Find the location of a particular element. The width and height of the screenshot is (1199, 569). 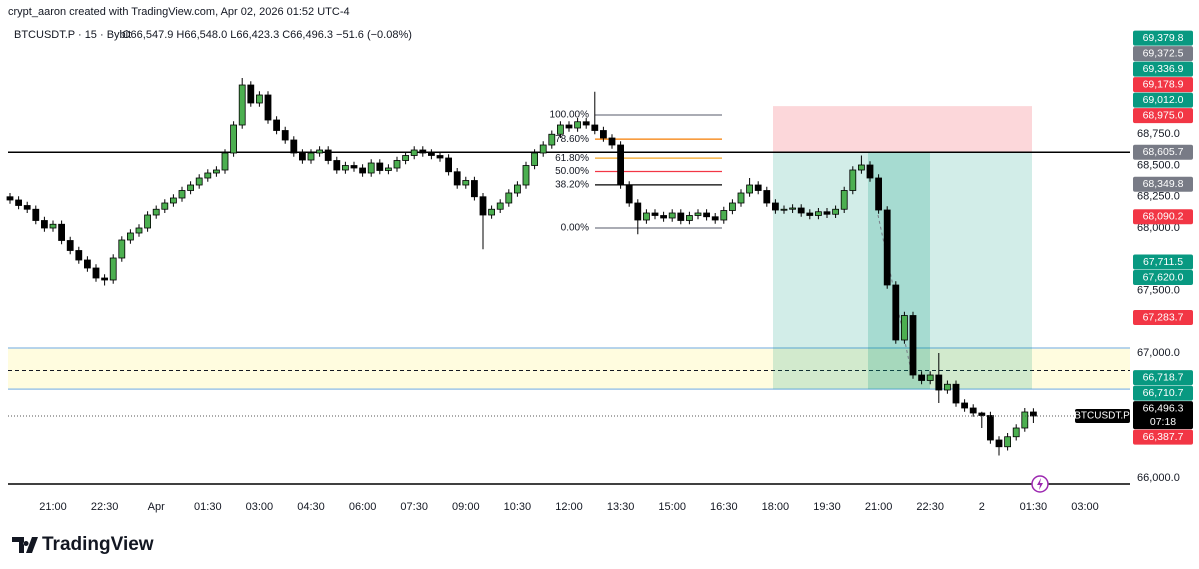

x-tick-label: 22:30 is located at coordinates (105, 507).